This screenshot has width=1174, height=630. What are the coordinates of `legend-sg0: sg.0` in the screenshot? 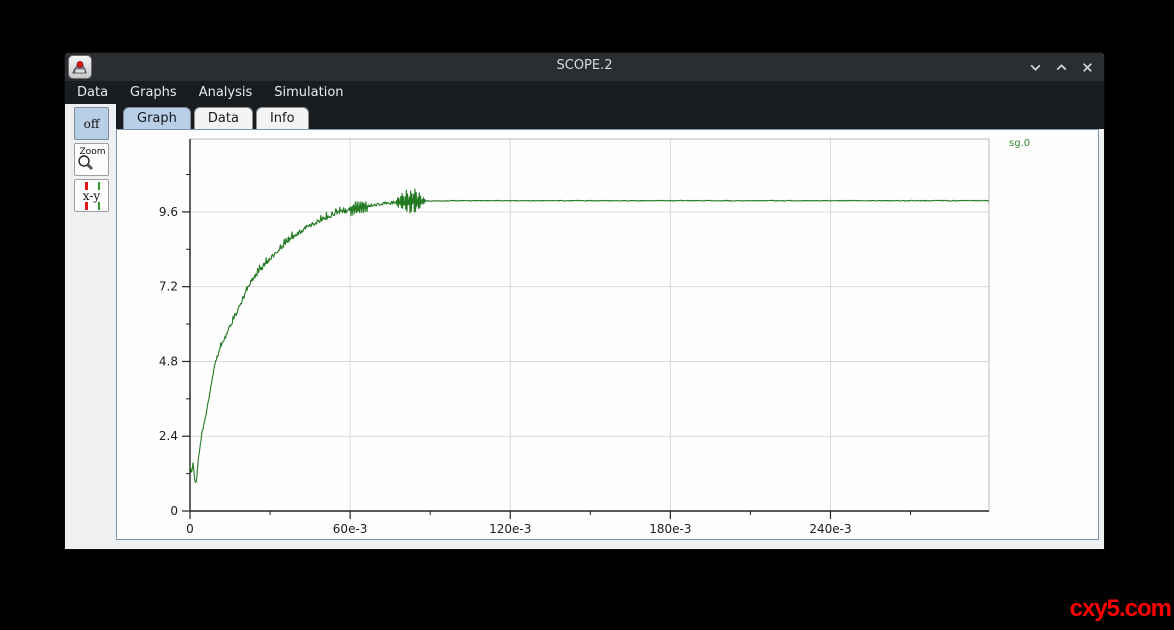 It's located at (1020, 143).